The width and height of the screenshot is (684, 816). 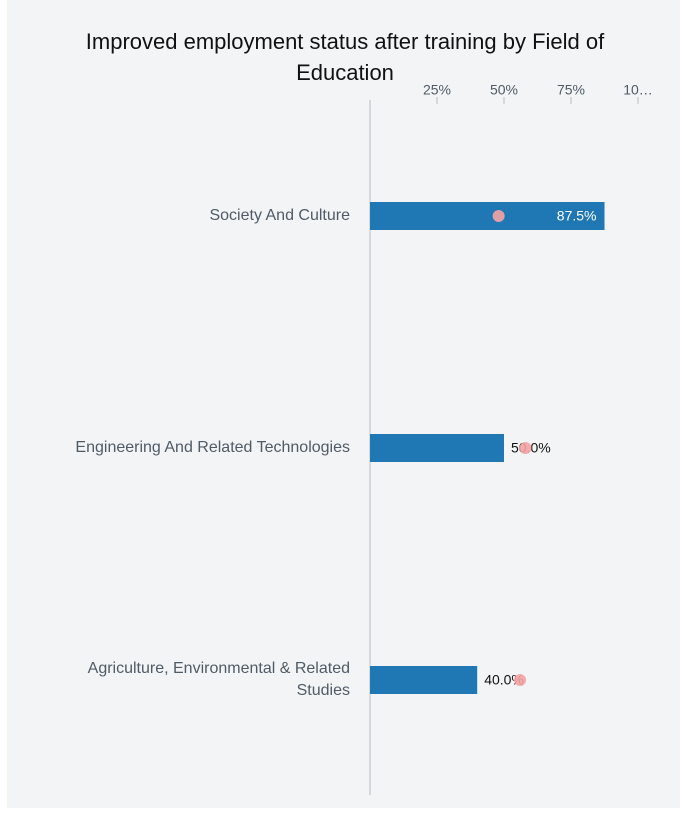 What do you see at coordinates (279, 215) in the screenshot?
I see `category-label: Society And Culture` at bounding box center [279, 215].